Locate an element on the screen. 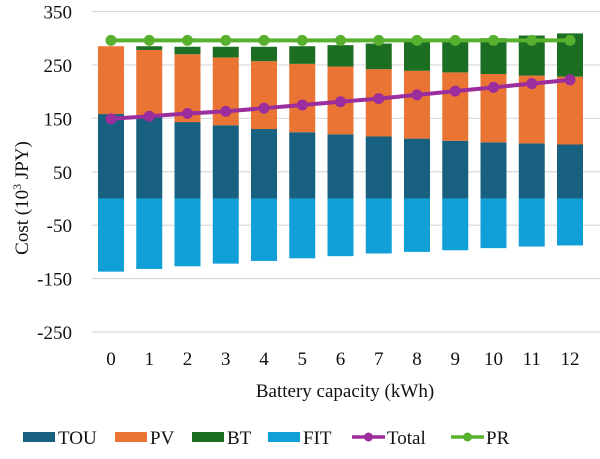  y-tick-label: 350 is located at coordinates (58, 13).